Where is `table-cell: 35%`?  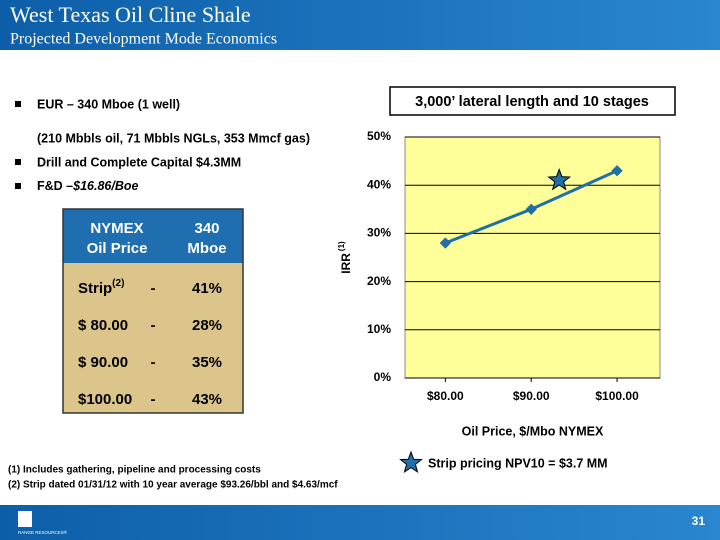
table-cell: 35% is located at coordinates (207, 362).